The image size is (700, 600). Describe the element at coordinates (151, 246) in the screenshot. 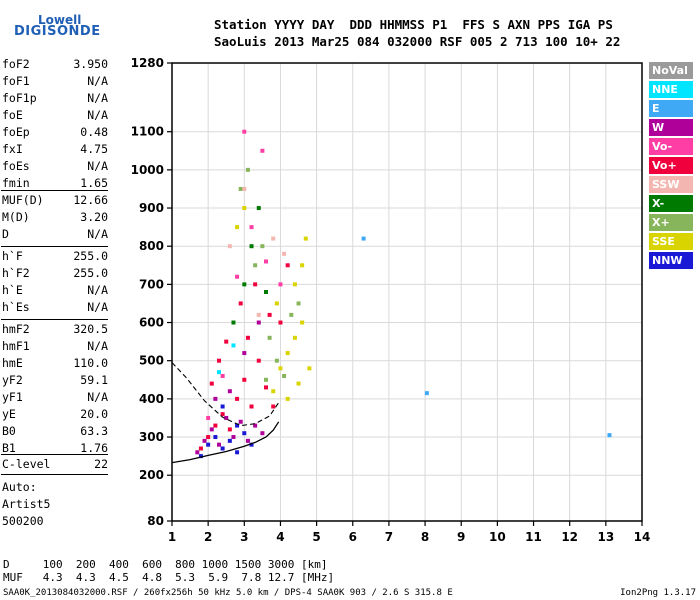

I see `y-tick-label: 800` at that location.